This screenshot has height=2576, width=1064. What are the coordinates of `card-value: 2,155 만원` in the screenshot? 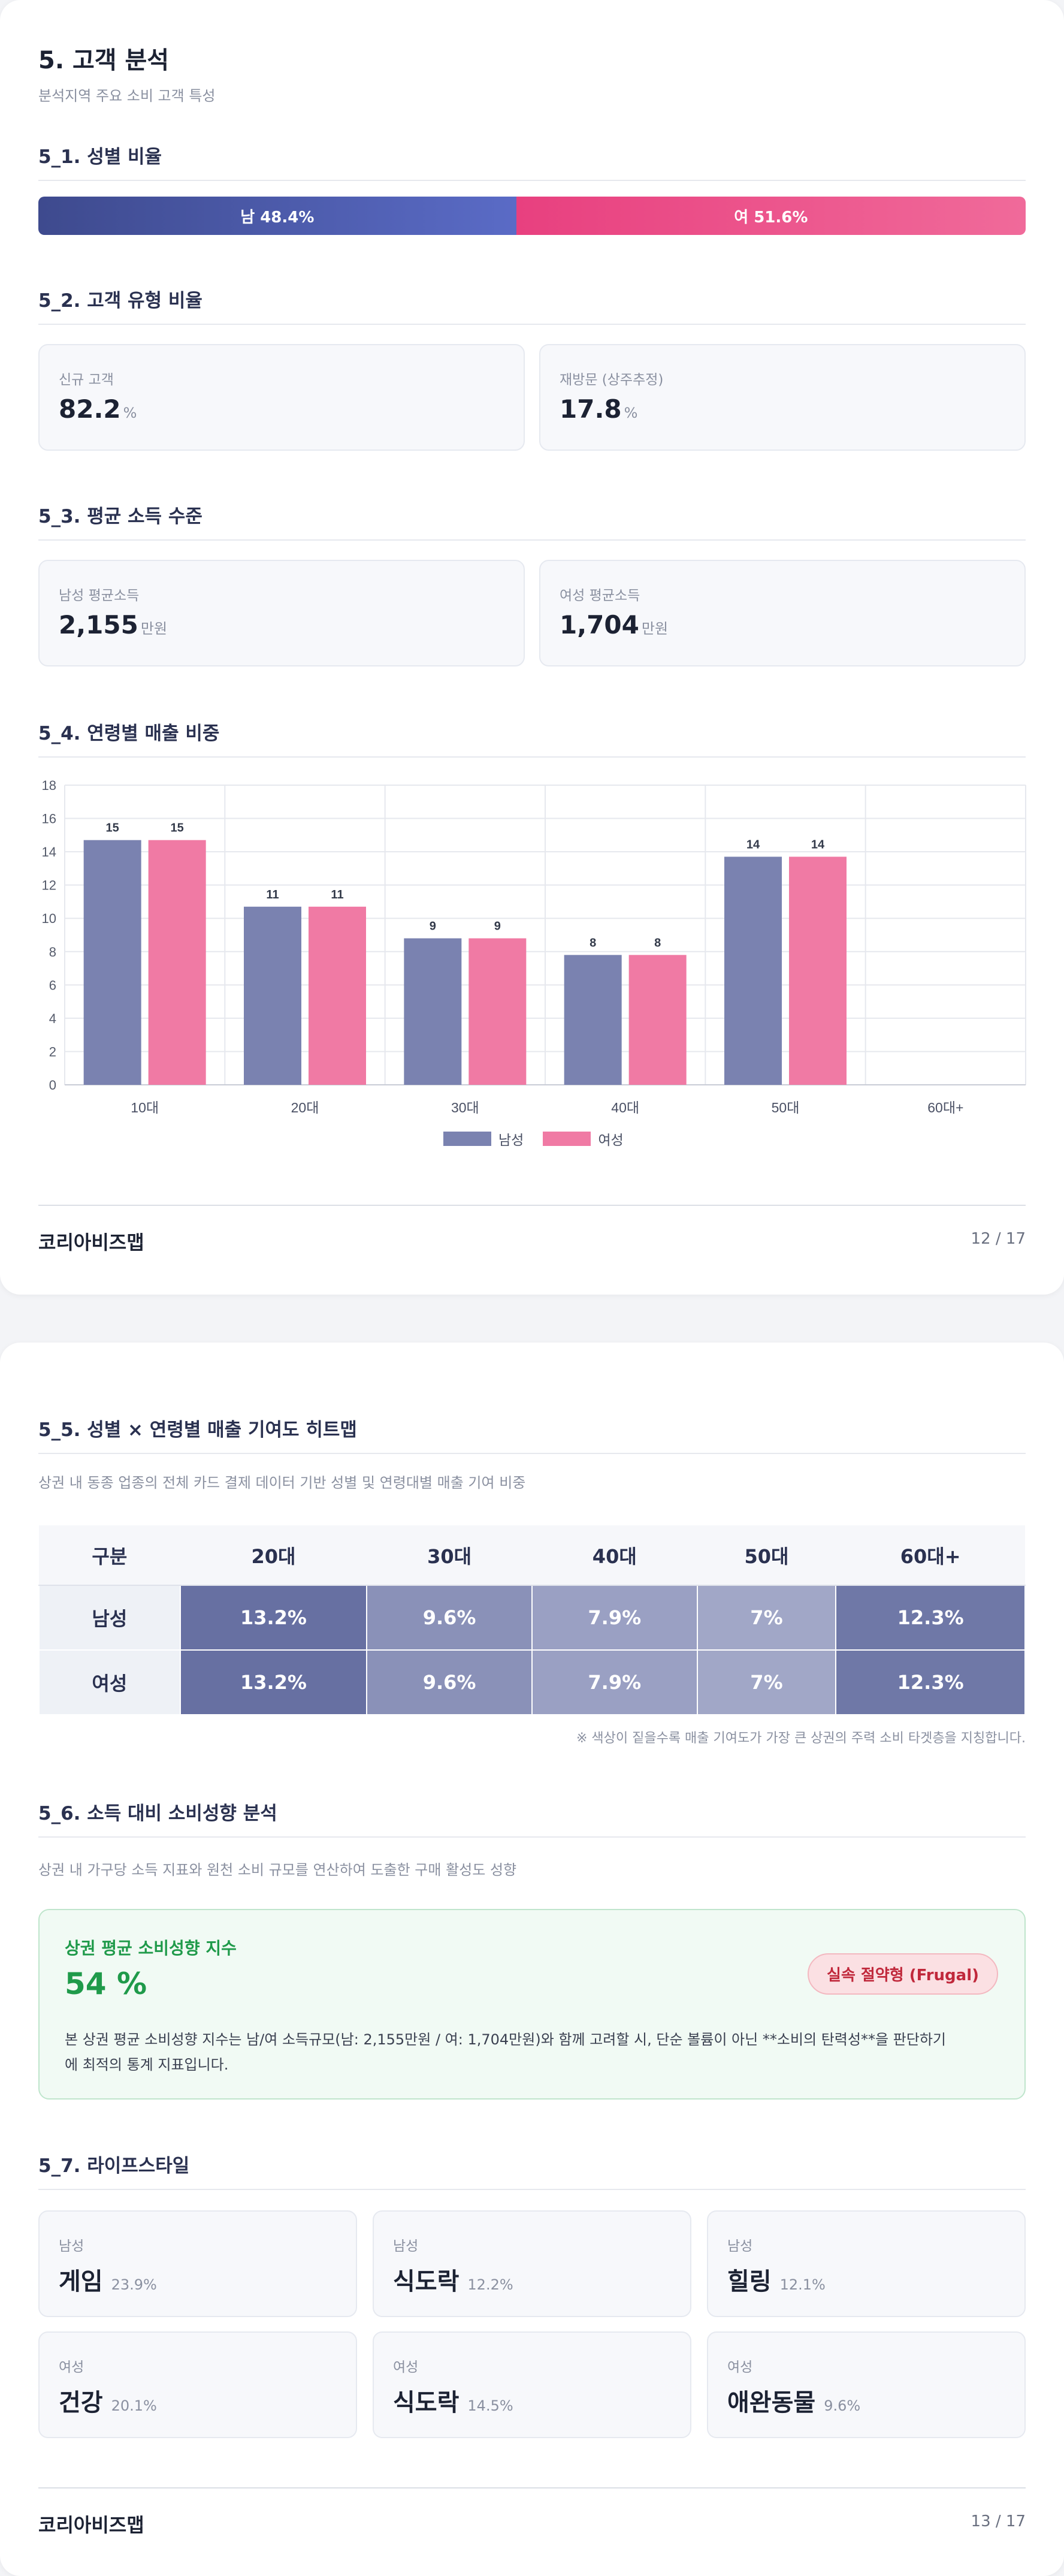 It's located at (113, 625).